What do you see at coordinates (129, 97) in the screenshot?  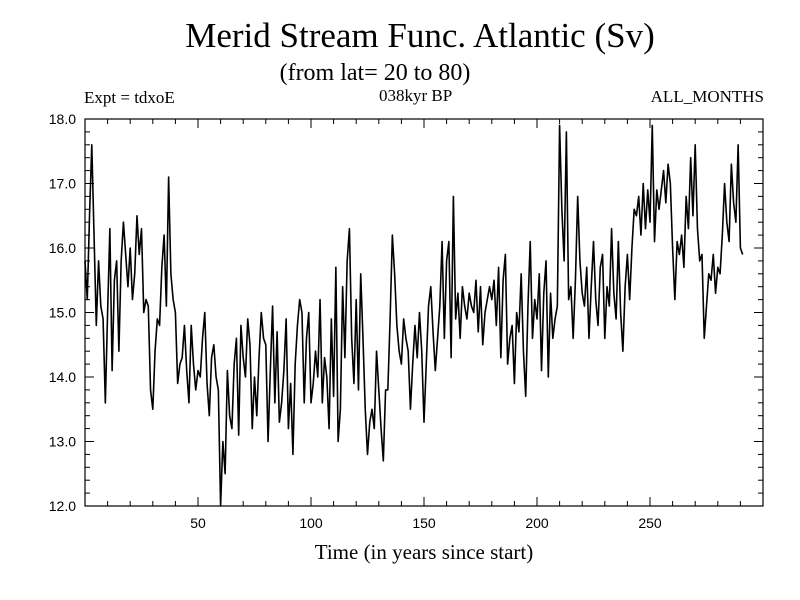 I see `experiment-label: Expt = tdxoE` at bounding box center [129, 97].